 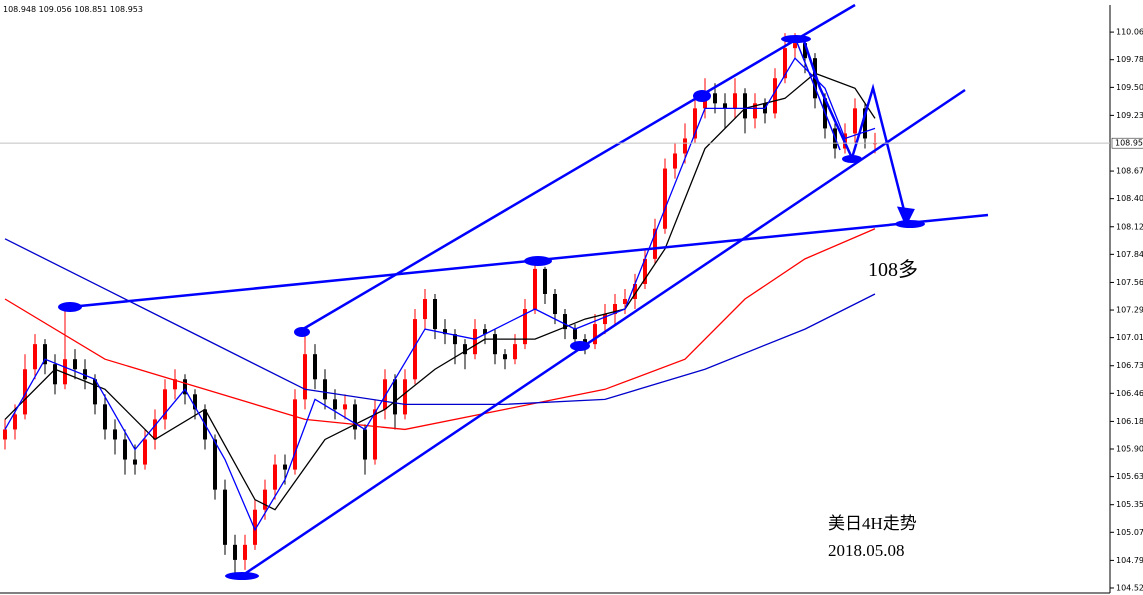 What do you see at coordinates (1129, 337) in the screenshot?
I see `y-tick-label: 107.015` at bounding box center [1129, 337].